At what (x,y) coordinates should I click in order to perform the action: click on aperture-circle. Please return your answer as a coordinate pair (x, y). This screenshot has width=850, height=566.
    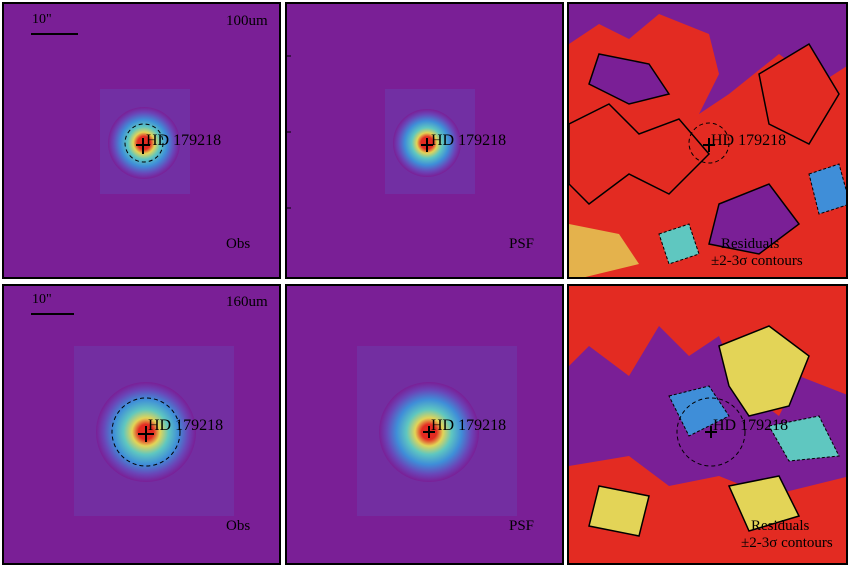
    Looking at the image, I should click on (144, 143).